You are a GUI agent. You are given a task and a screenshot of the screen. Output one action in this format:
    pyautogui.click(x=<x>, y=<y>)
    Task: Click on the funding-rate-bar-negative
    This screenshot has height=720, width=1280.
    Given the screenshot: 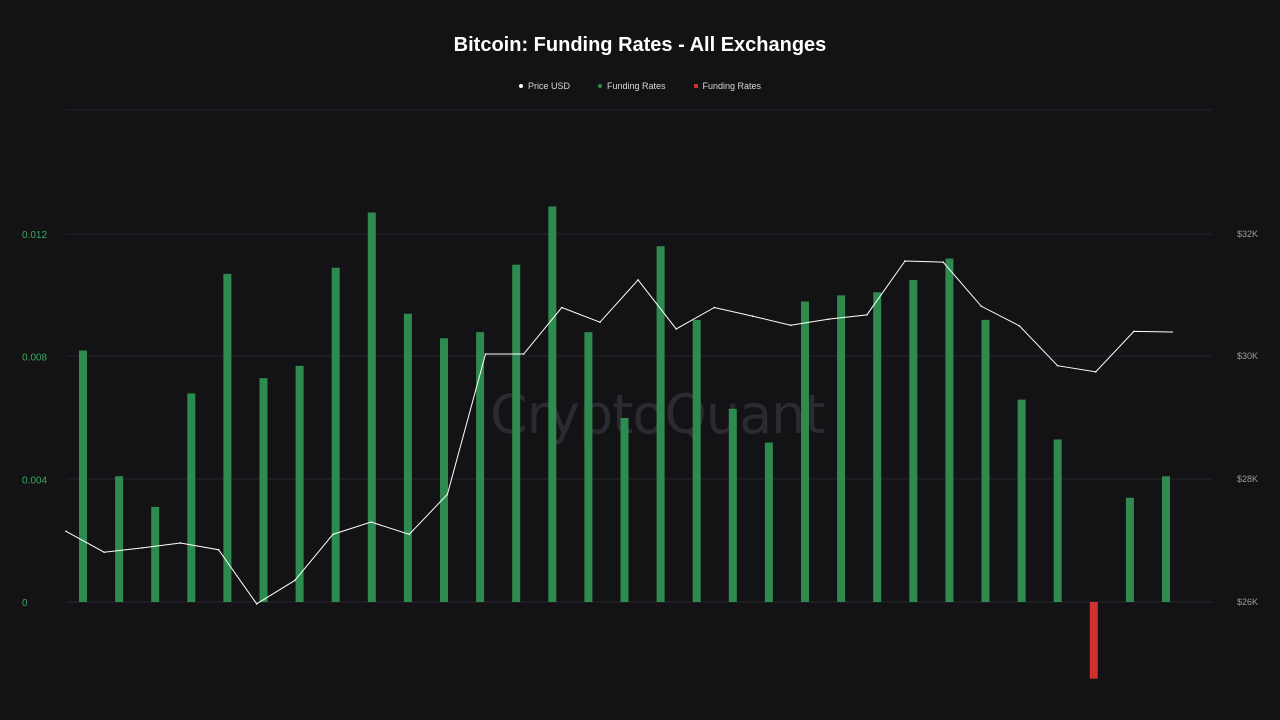 What is the action you would take?
    pyautogui.click(x=1093, y=640)
    